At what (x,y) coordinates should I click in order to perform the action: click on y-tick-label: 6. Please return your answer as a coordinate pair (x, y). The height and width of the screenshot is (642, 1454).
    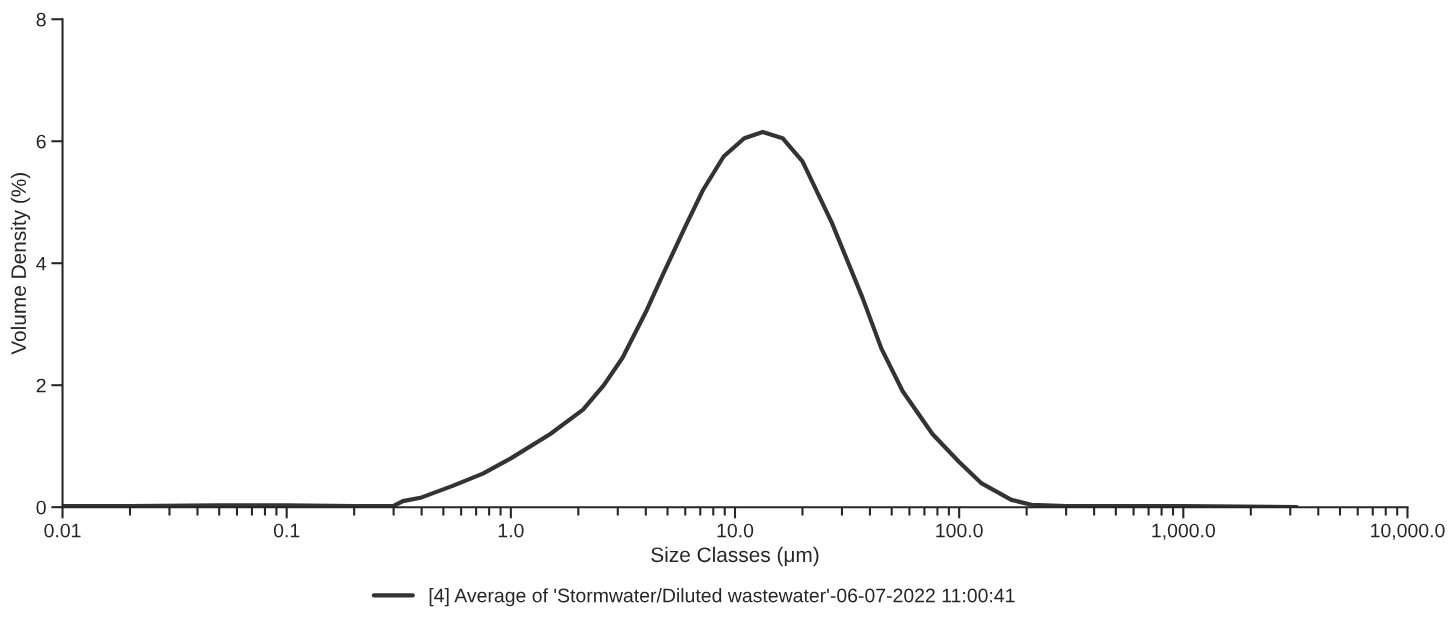
    Looking at the image, I should click on (41, 141).